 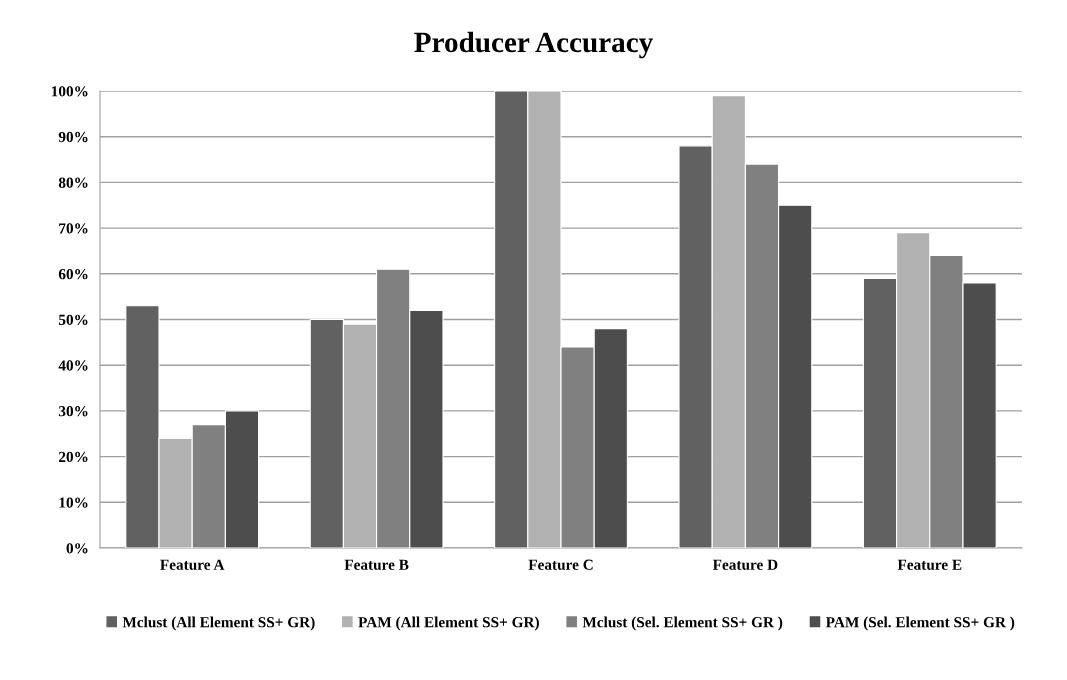 I want to click on x-tick-label: Feature B, so click(x=376, y=564).